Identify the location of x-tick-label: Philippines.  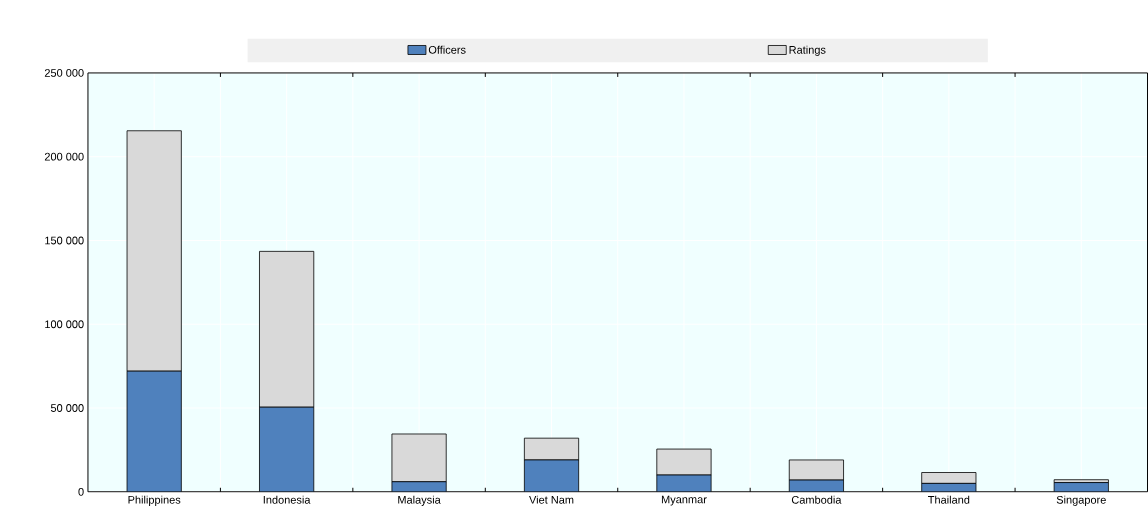
(154, 500).